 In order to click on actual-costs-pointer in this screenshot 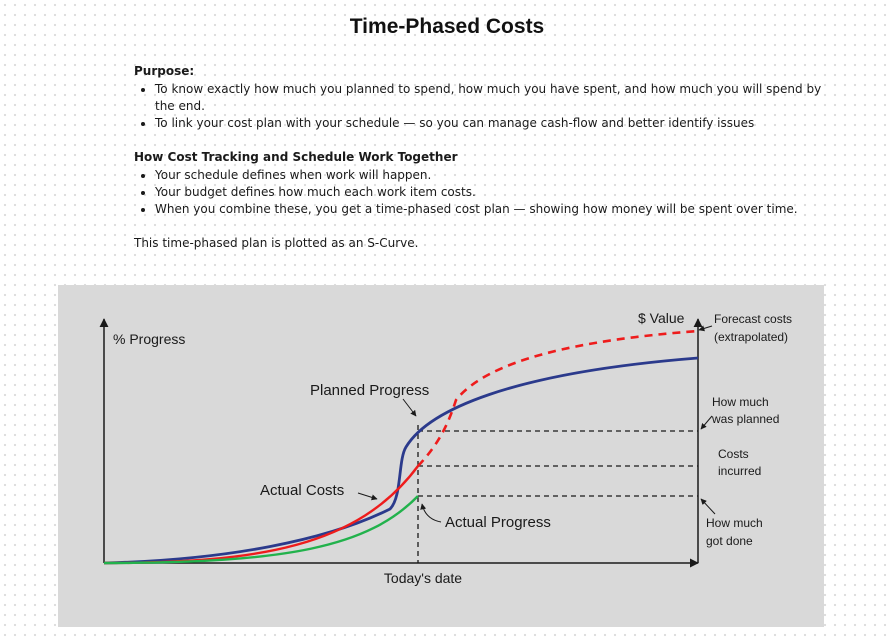, I will do `click(367, 496)`.